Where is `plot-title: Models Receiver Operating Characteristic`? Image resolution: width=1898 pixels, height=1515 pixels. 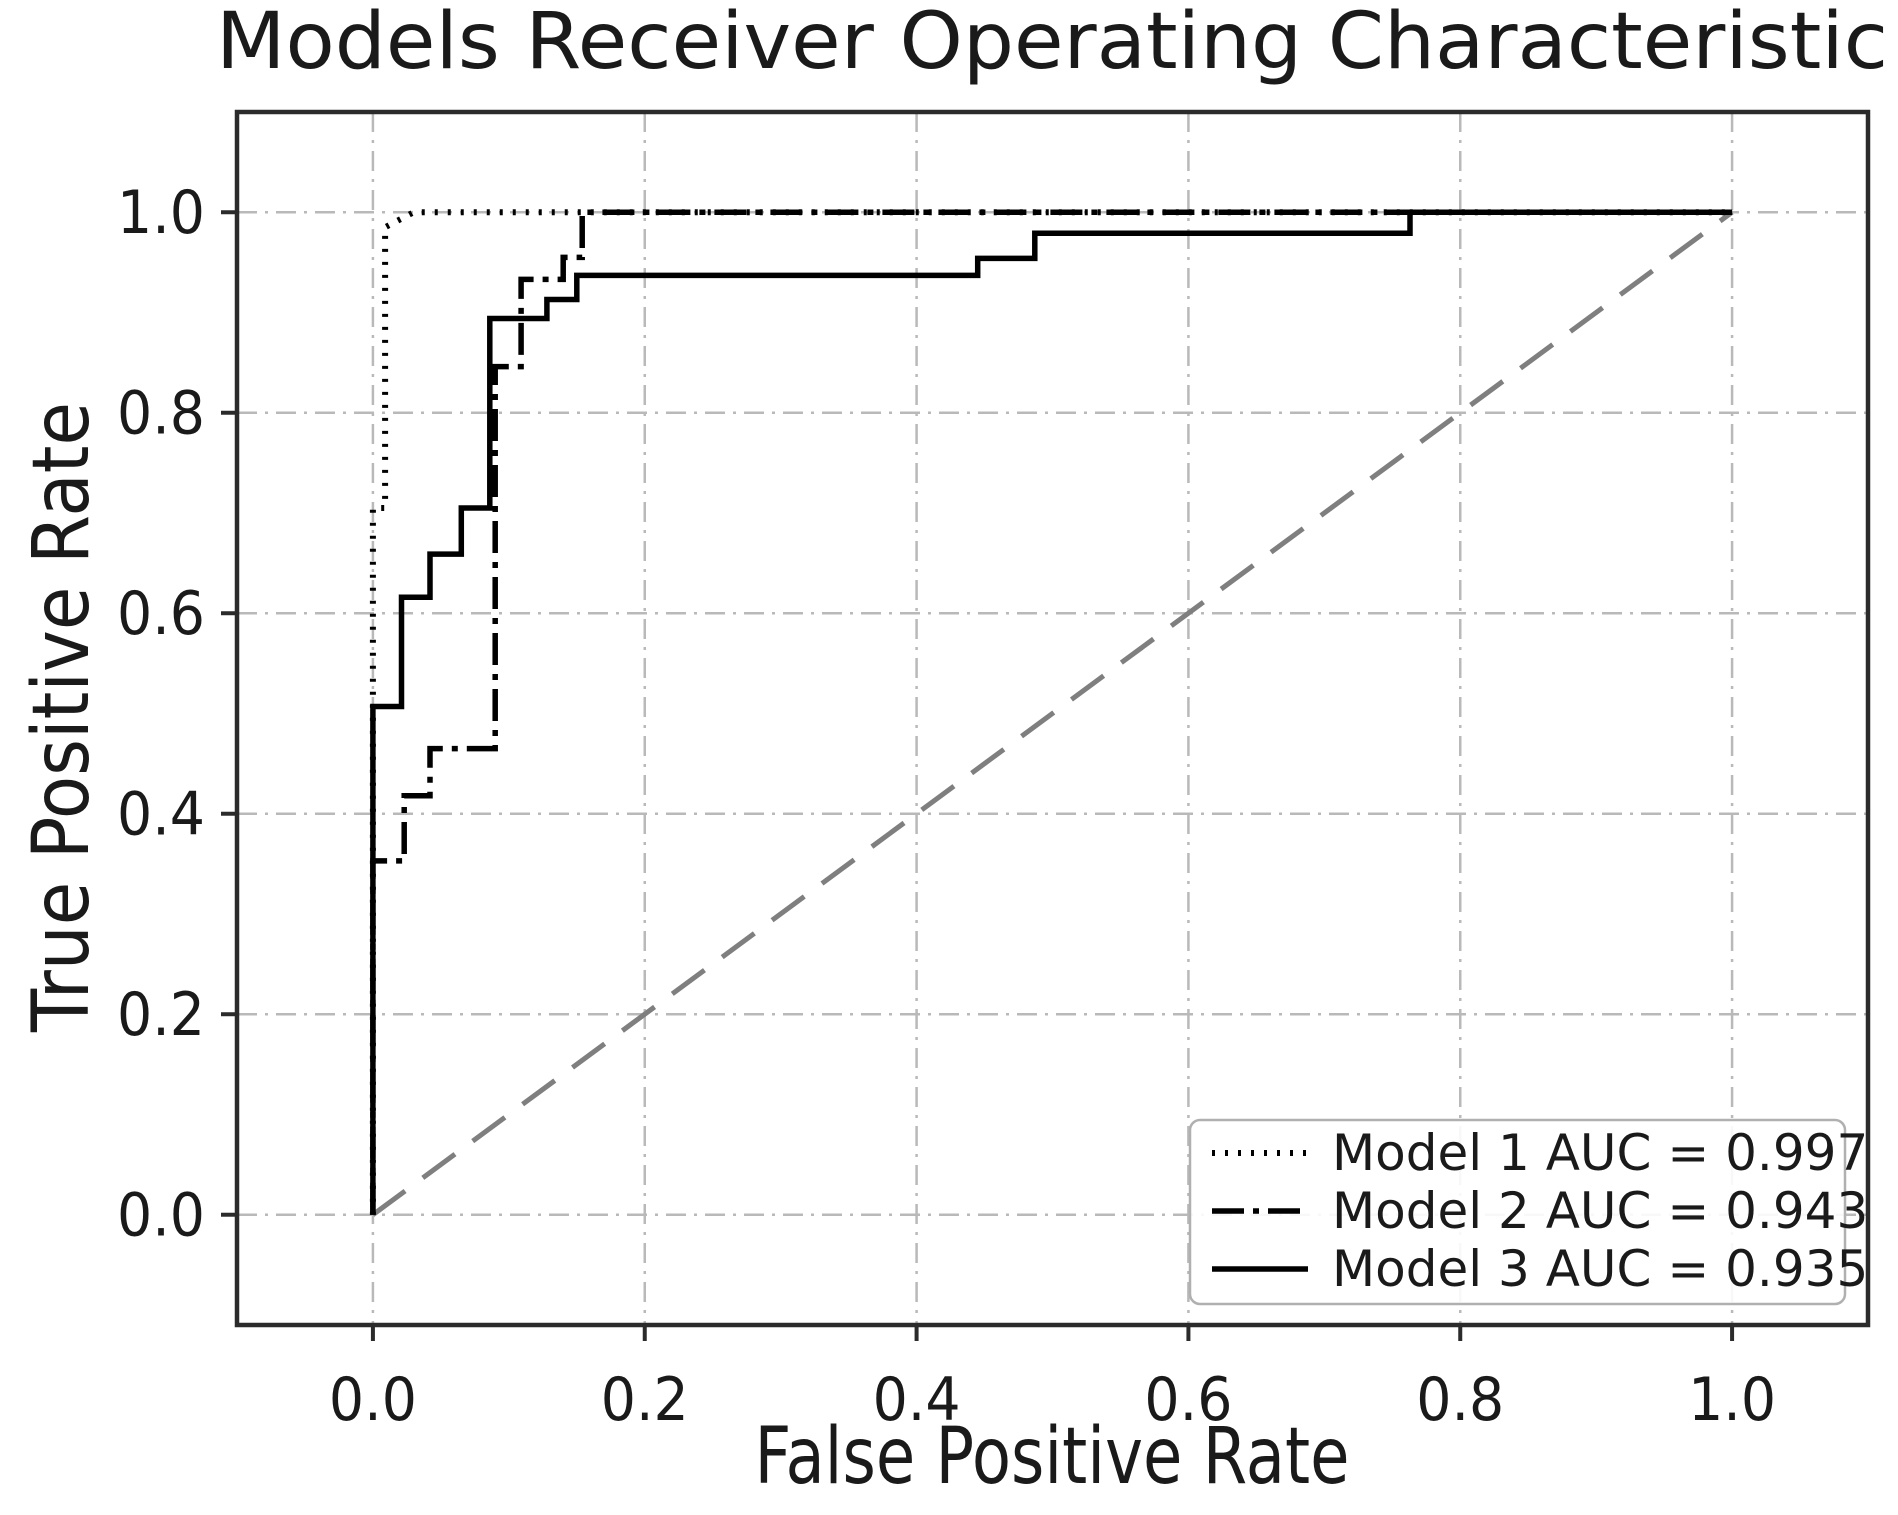
plot-title: Models Receiver Operating Characteristic is located at coordinates (1052, 43).